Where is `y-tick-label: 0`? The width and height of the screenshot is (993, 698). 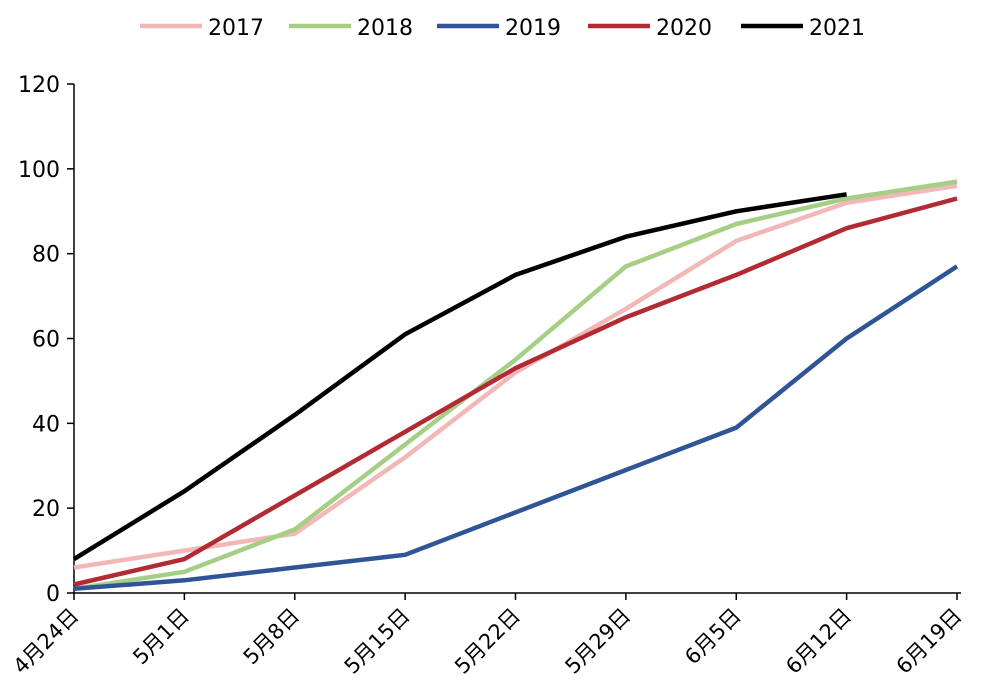 y-tick-label: 0 is located at coordinates (53, 594).